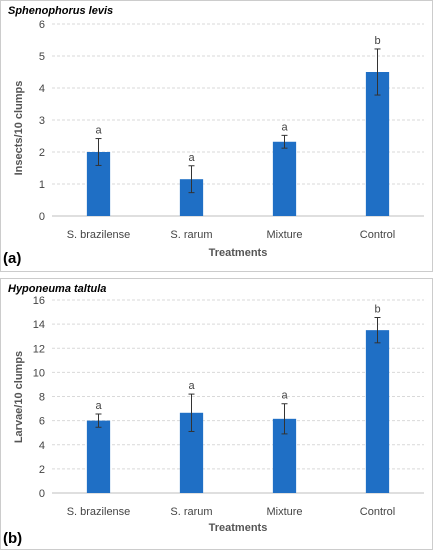  I want to click on panel-a-title: Sphenophorus levis, so click(60, 11).